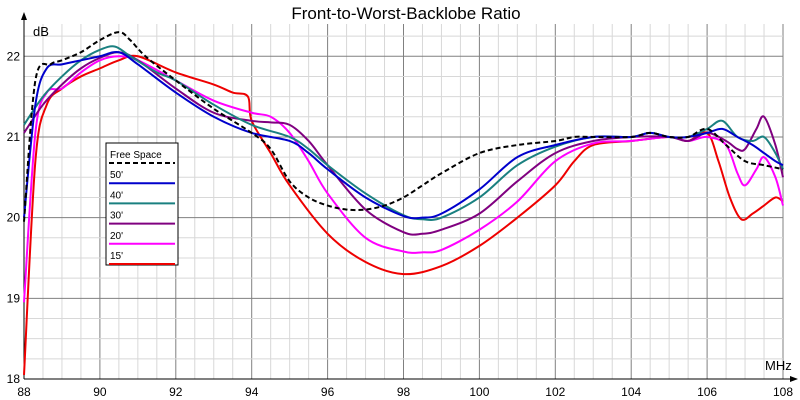 This screenshot has width=800, height=400. I want to click on x-axis-arrow, so click(794, 379).